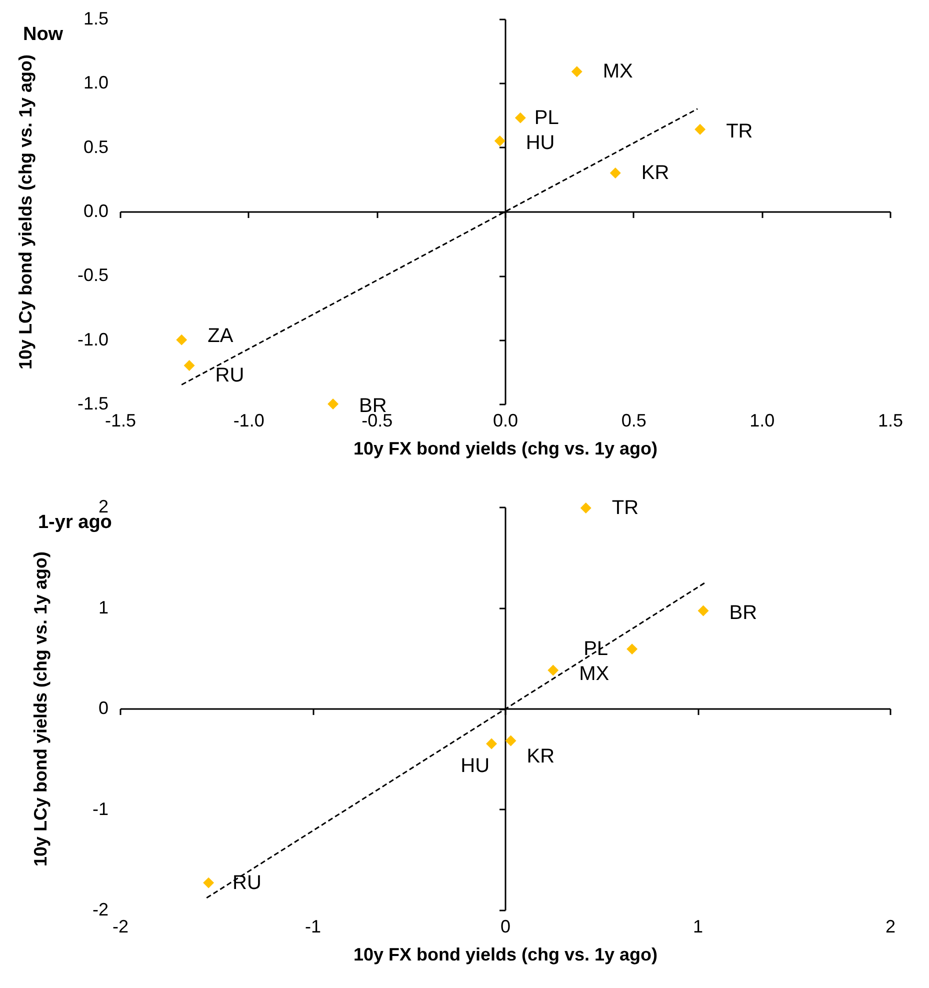 The image size is (929, 988). Describe the element at coordinates (890, 926) in the screenshot. I see `x-tick-label: 2` at that location.